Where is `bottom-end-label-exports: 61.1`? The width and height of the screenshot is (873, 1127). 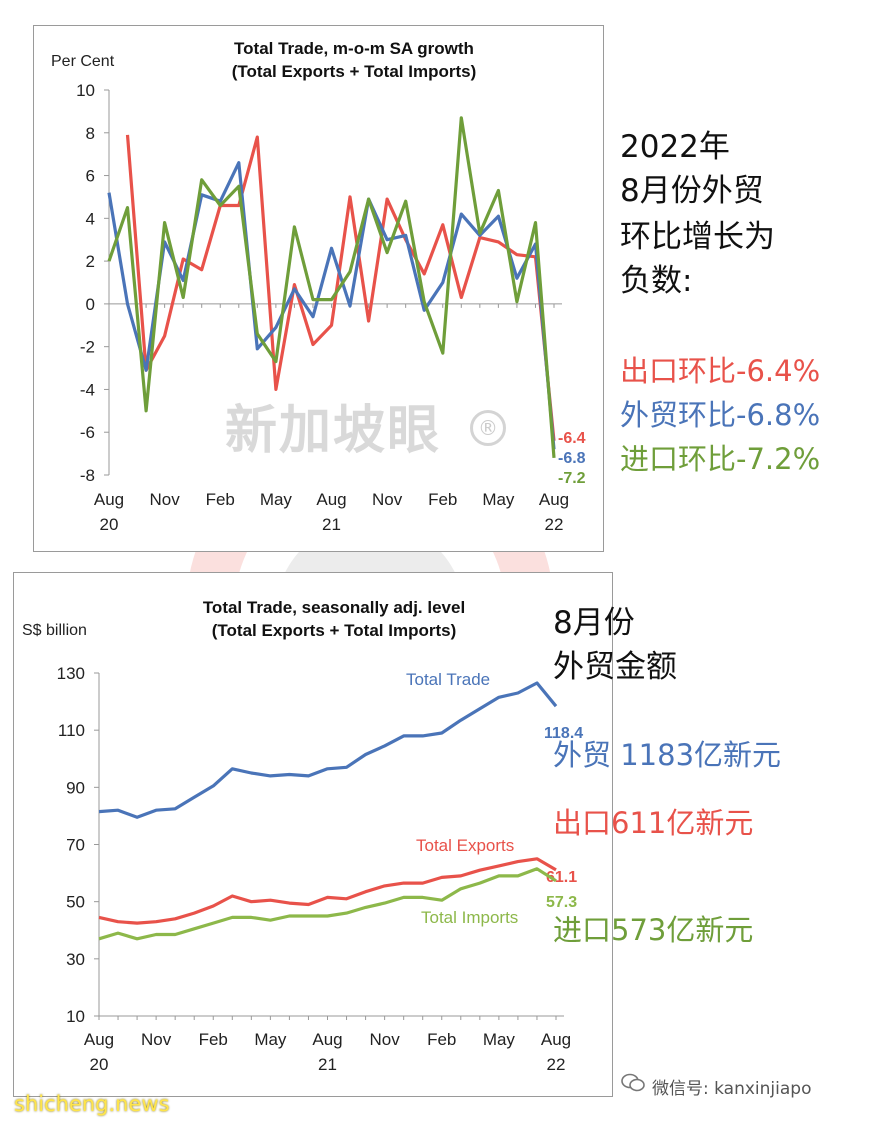
bottom-end-label-exports: 61.1 is located at coordinates (561, 877).